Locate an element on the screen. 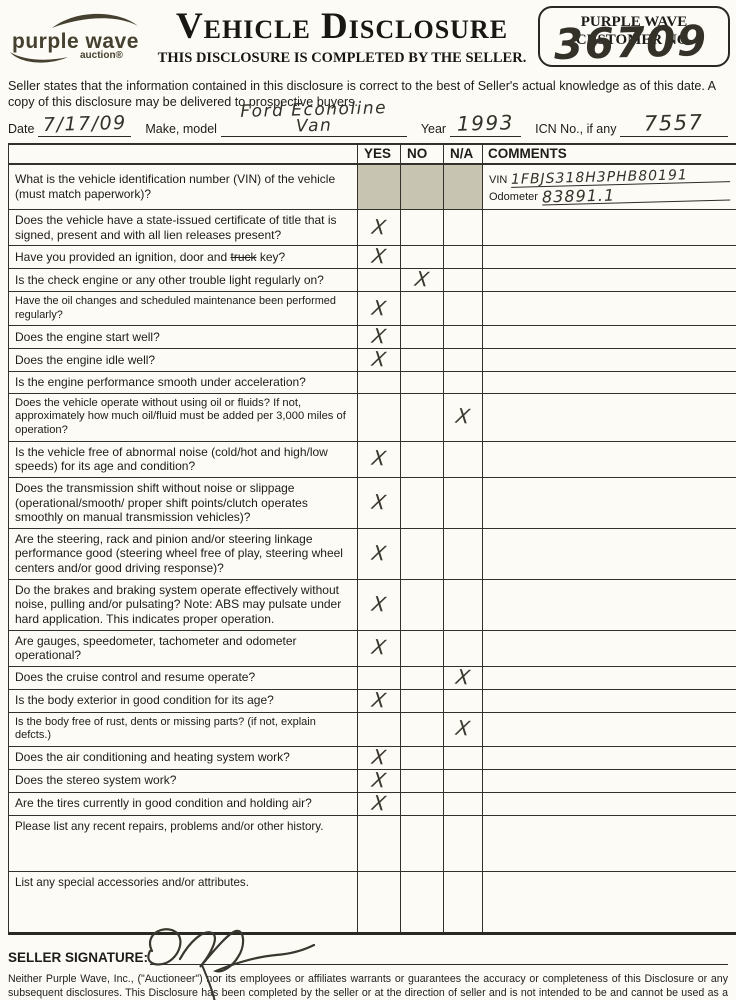 The height and width of the screenshot is (1000, 736). table-row: Does the engine start well? X is located at coordinates (372, 336).